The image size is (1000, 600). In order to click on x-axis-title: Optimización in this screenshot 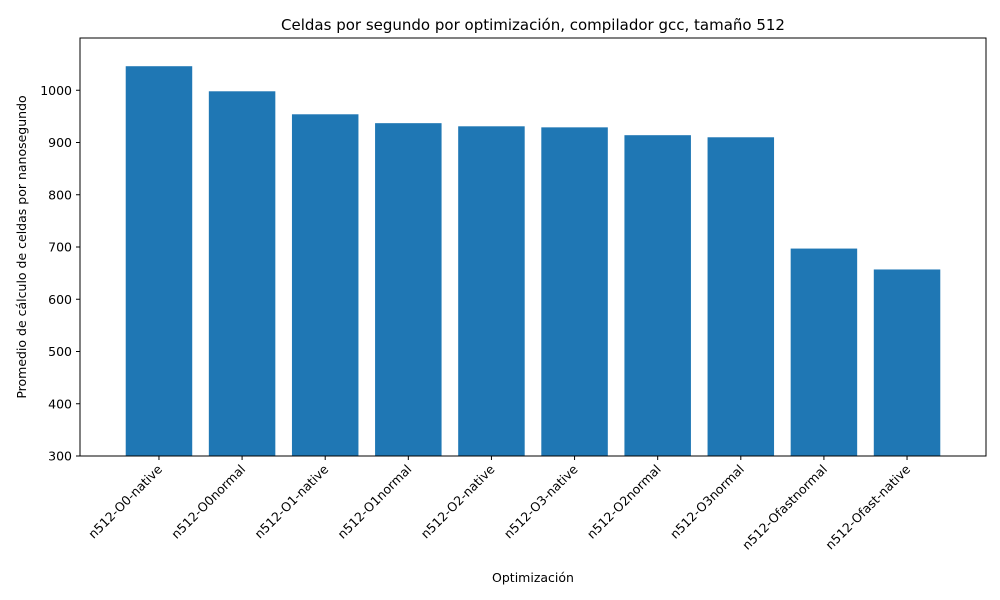, I will do `click(533, 577)`.